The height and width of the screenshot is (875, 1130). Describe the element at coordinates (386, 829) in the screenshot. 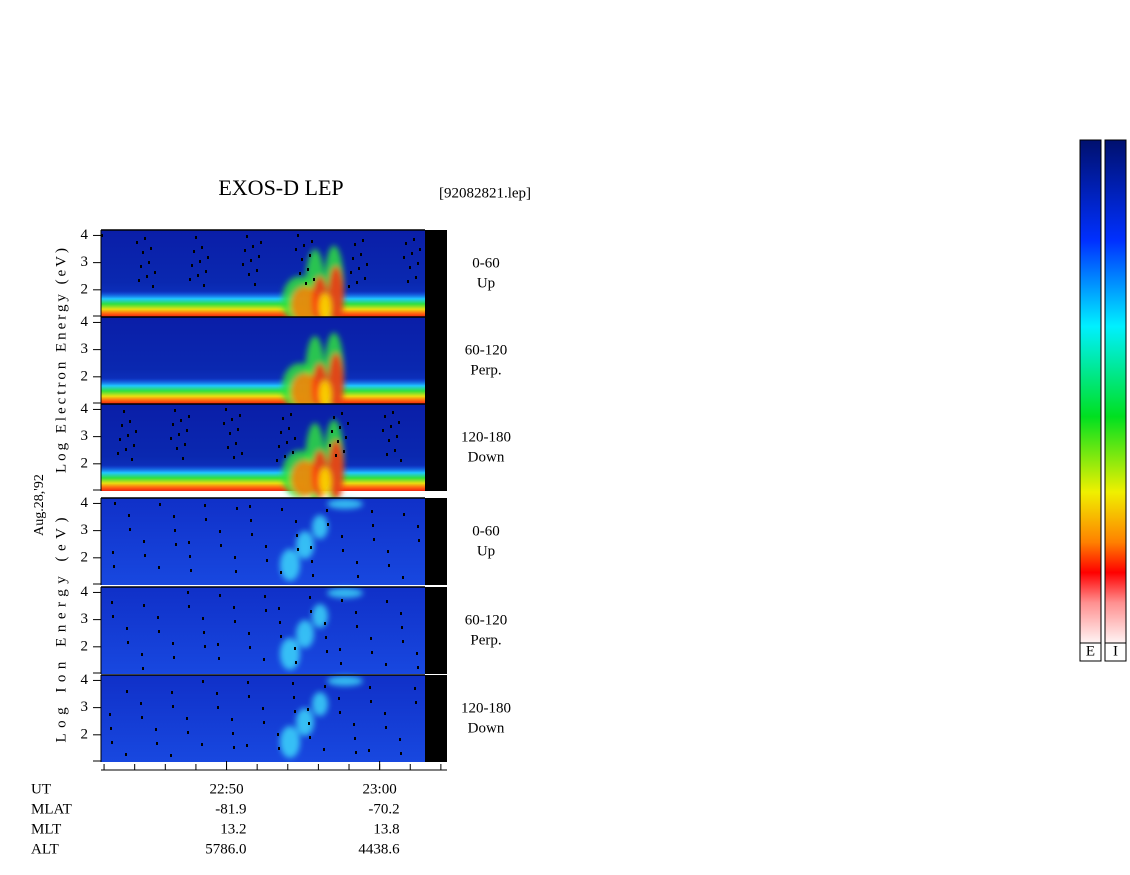

I see `info-value: 13.8` at that location.